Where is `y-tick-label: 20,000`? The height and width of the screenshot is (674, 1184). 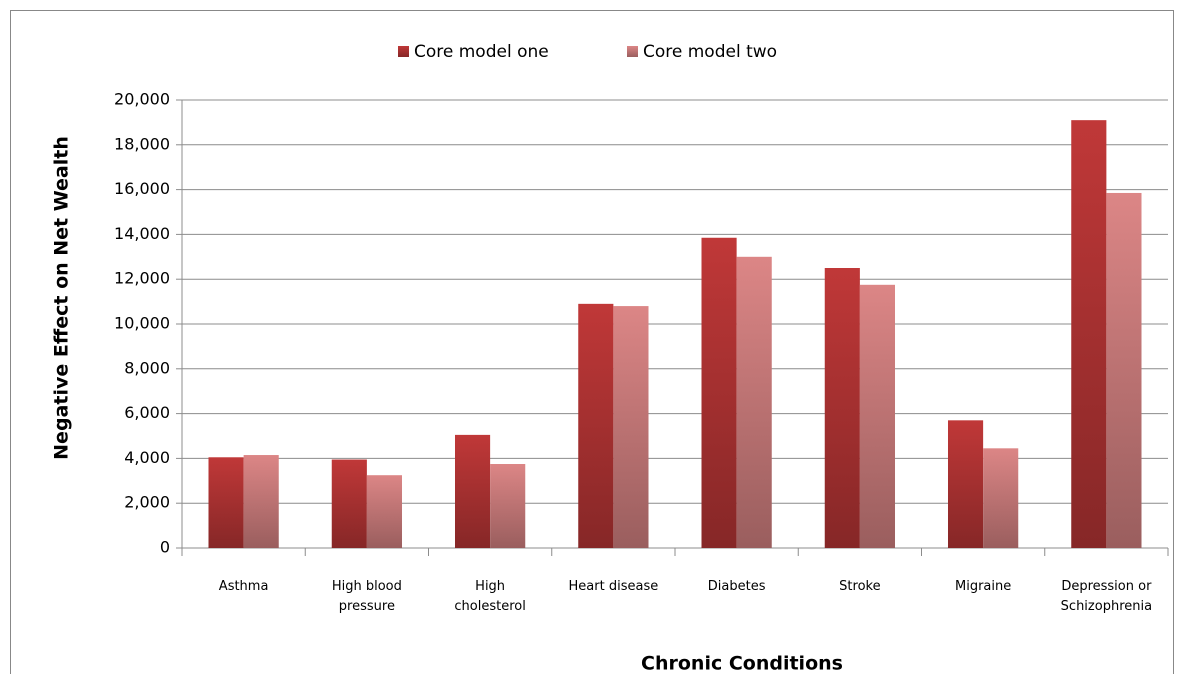
y-tick-label: 20,000 is located at coordinates (142, 99).